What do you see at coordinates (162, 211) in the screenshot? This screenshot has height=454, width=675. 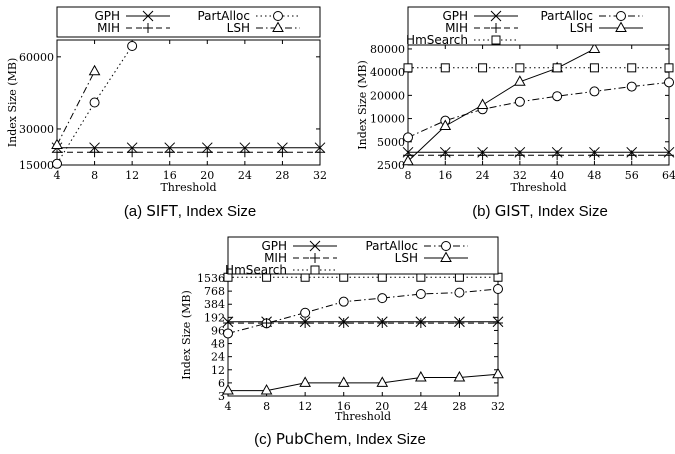 I see `caption-dataset: SIFT` at bounding box center [162, 211].